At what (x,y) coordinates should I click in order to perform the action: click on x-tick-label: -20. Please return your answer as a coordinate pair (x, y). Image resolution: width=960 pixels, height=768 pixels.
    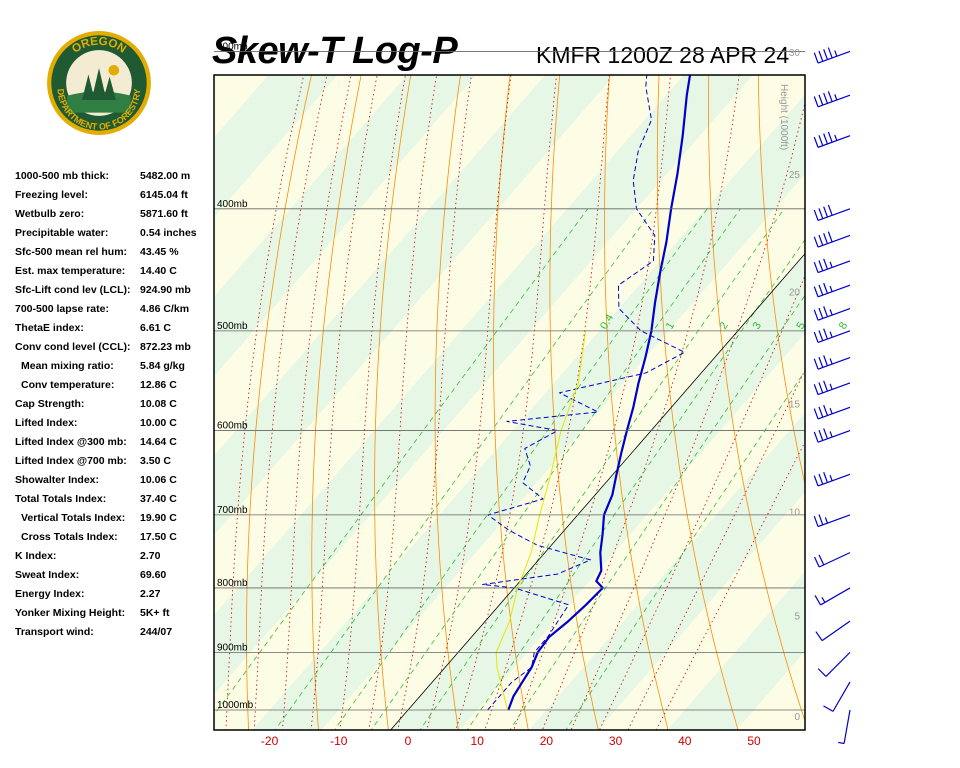
    Looking at the image, I should click on (270, 741).